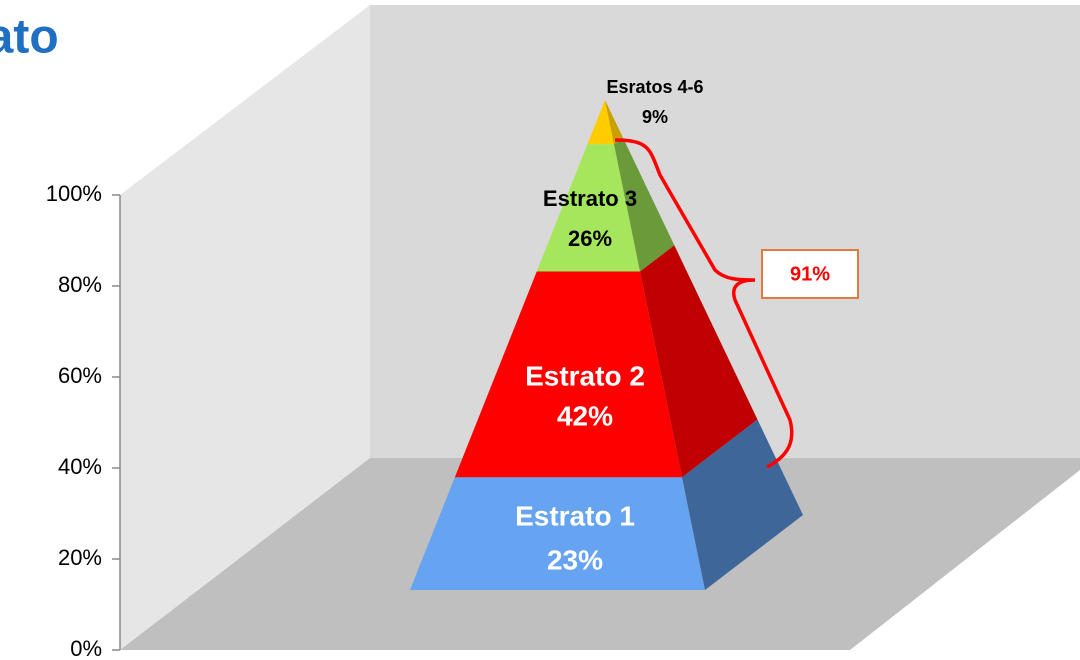 The width and height of the screenshot is (1080, 660). I want to click on chart-title: rato, so click(29, 37).